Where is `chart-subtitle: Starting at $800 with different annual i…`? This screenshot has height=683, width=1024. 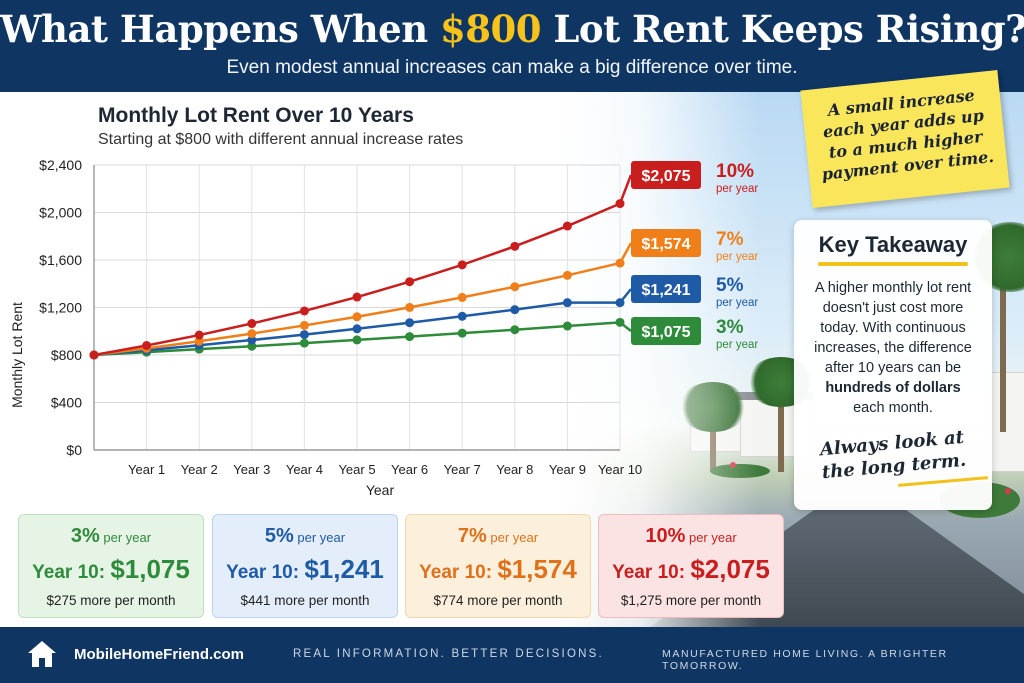 chart-subtitle: Starting at $800 with different annual i… is located at coordinates (281, 139).